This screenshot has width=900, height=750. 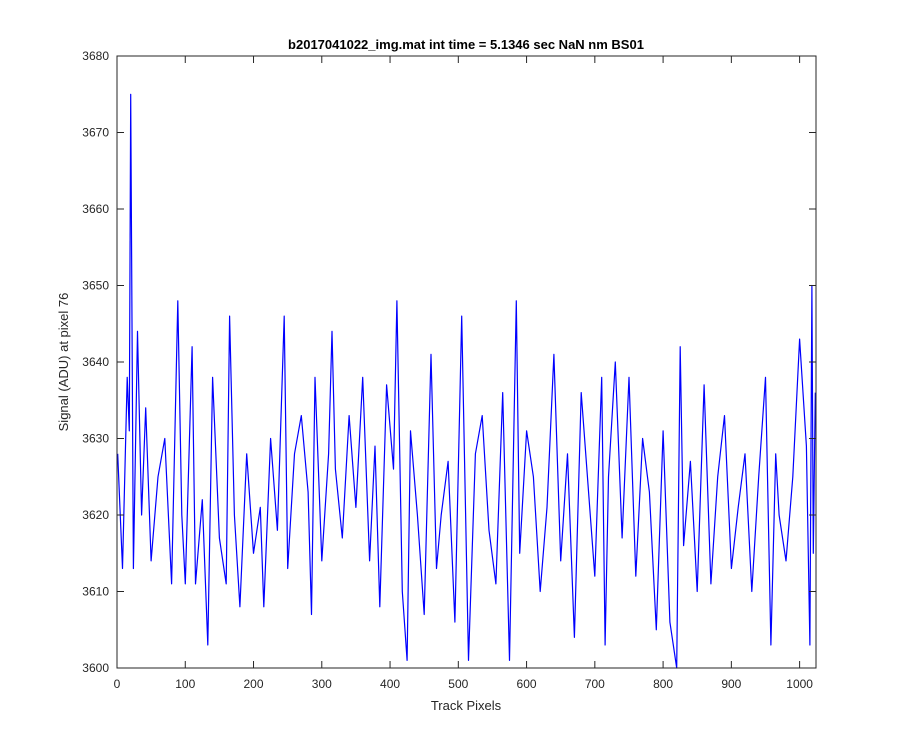 What do you see at coordinates (254, 684) in the screenshot?
I see `x-tick-label: 200` at bounding box center [254, 684].